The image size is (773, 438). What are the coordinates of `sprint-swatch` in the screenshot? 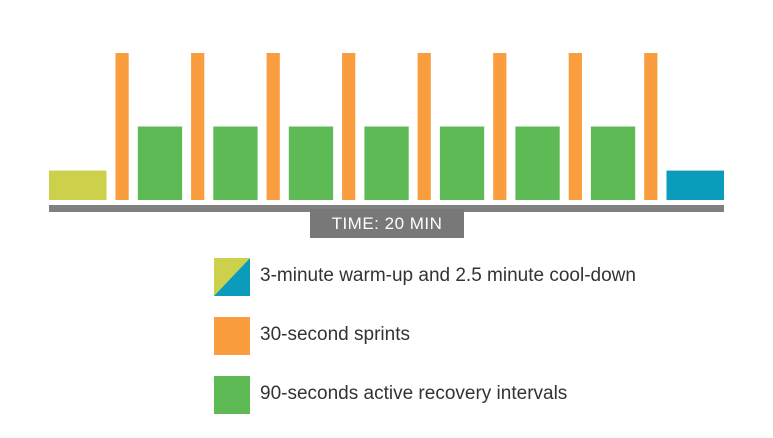 It's located at (232, 336).